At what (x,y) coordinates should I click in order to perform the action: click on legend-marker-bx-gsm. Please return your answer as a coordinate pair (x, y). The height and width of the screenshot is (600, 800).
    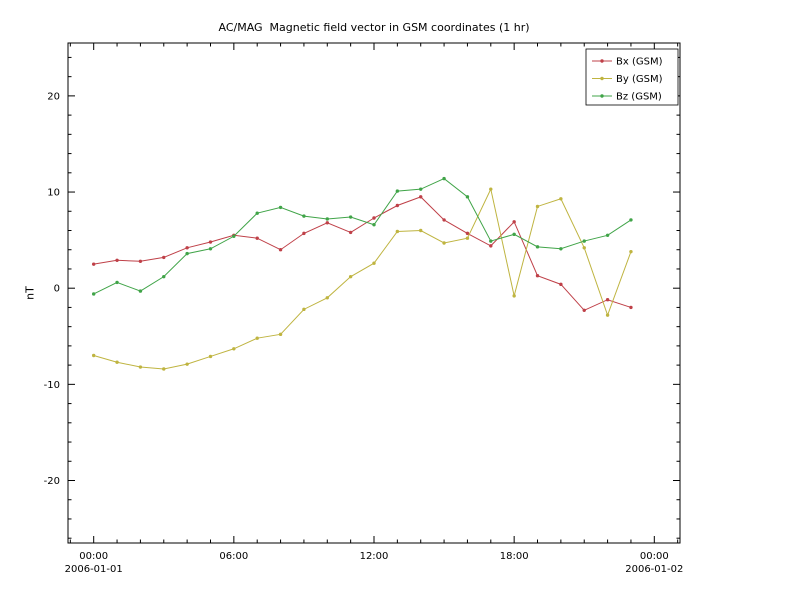
    Looking at the image, I should click on (602, 61).